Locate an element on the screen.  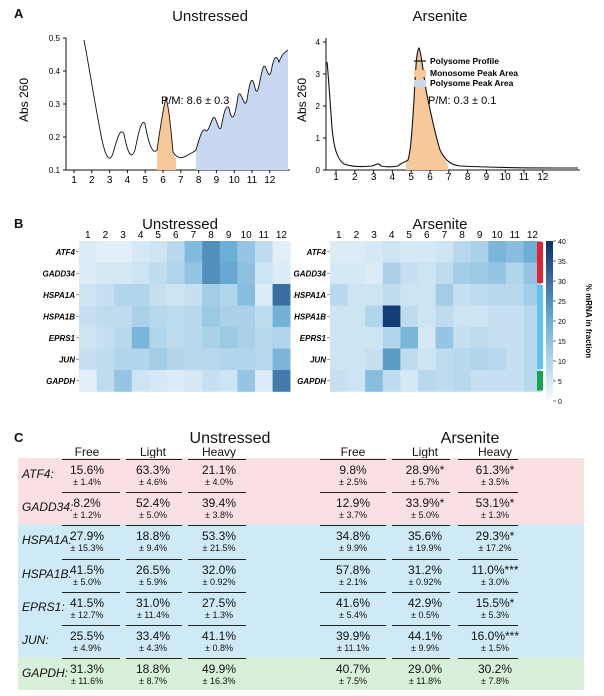
cell-mean: 31.0% is located at coordinates (153, 602).